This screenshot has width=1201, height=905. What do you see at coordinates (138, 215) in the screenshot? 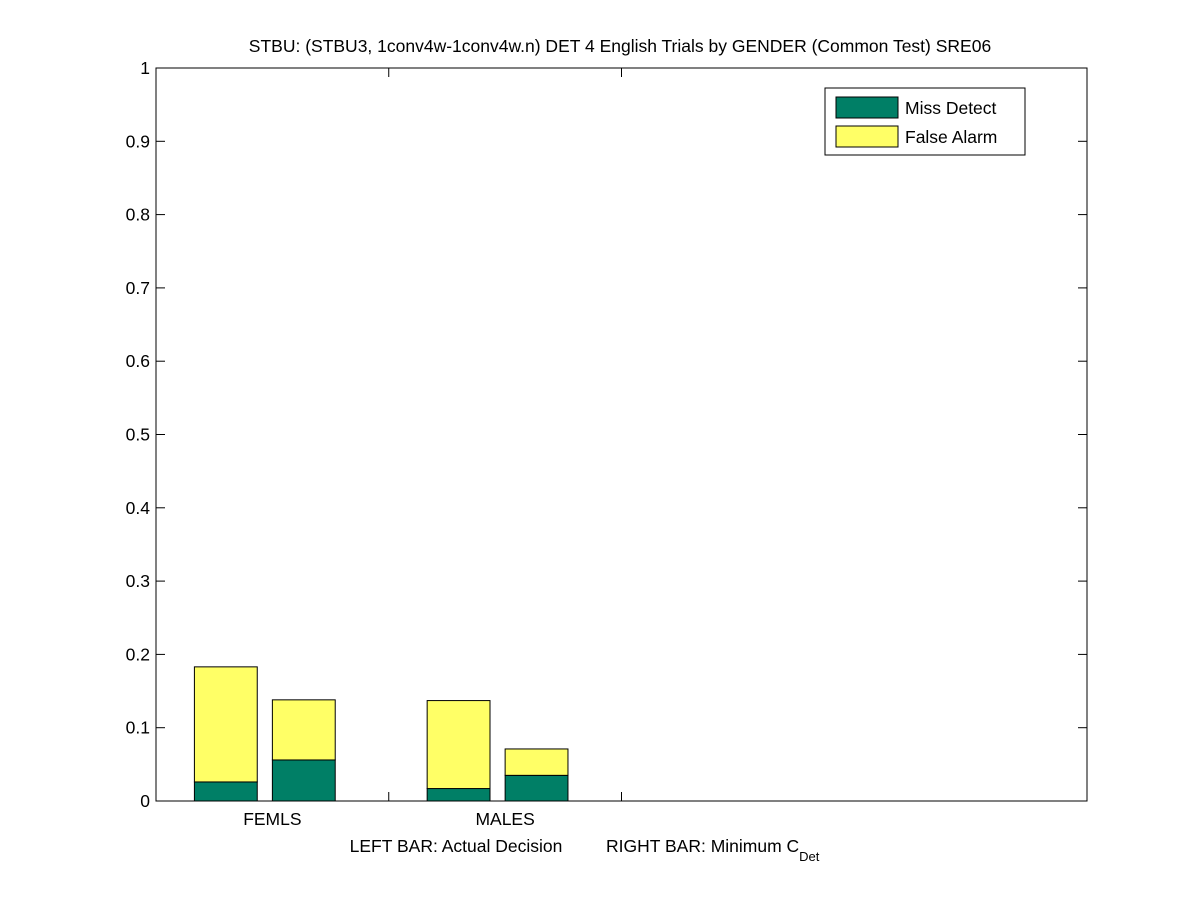
I see `y-tick-label: 0.8` at bounding box center [138, 215].